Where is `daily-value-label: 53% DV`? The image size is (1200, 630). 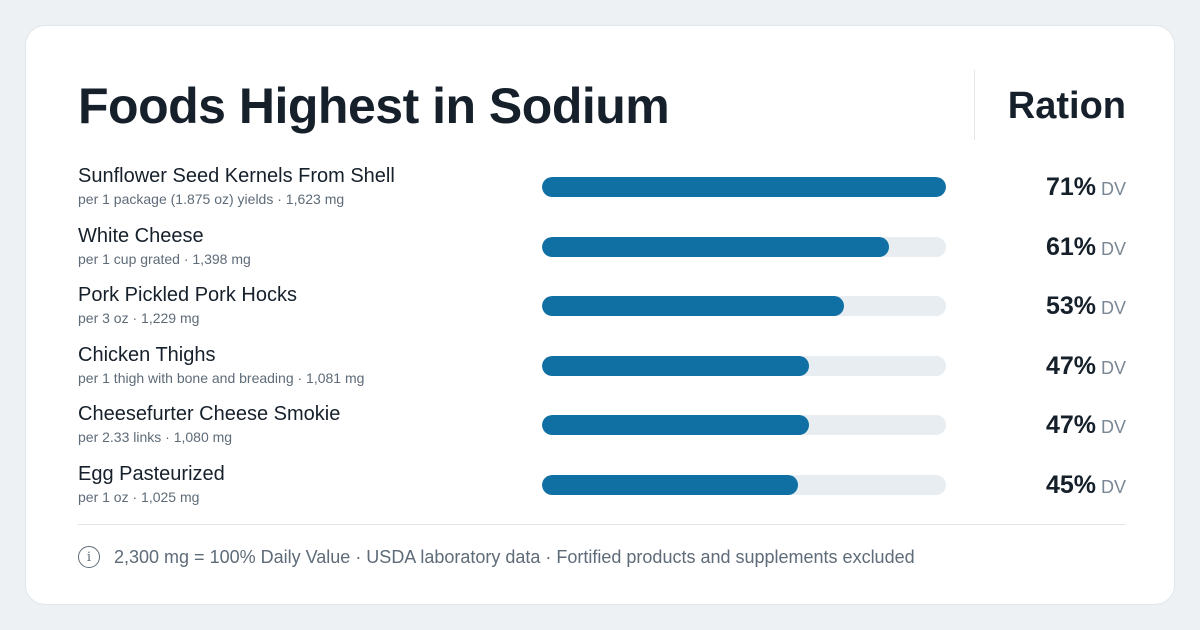 daily-value-label: 53% DV is located at coordinates (1086, 308).